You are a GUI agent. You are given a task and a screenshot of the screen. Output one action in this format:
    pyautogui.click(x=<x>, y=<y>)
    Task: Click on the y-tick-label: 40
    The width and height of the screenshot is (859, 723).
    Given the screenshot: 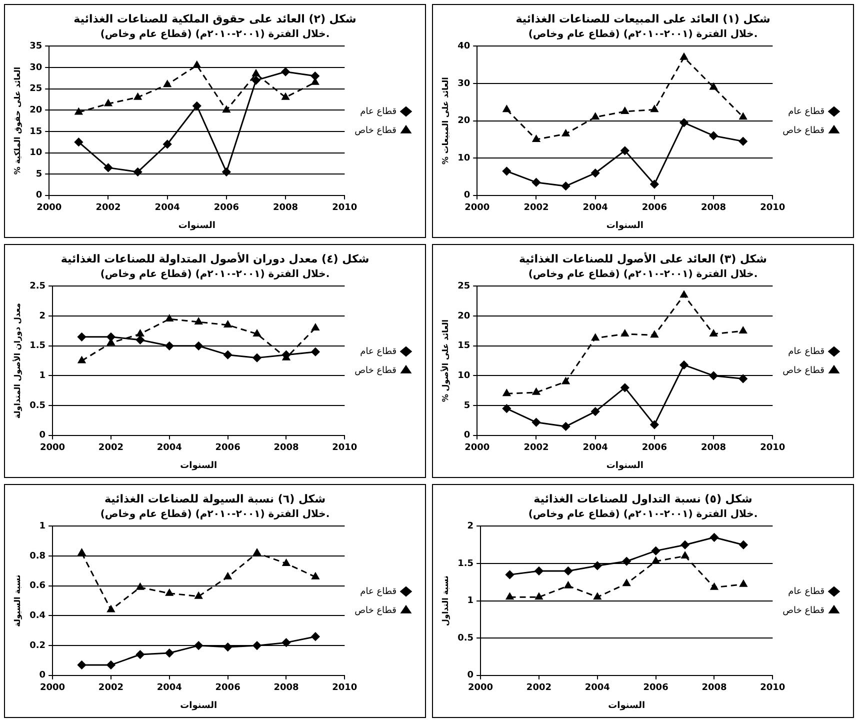 What is the action you would take?
    pyautogui.click(x=464, y=47)
    